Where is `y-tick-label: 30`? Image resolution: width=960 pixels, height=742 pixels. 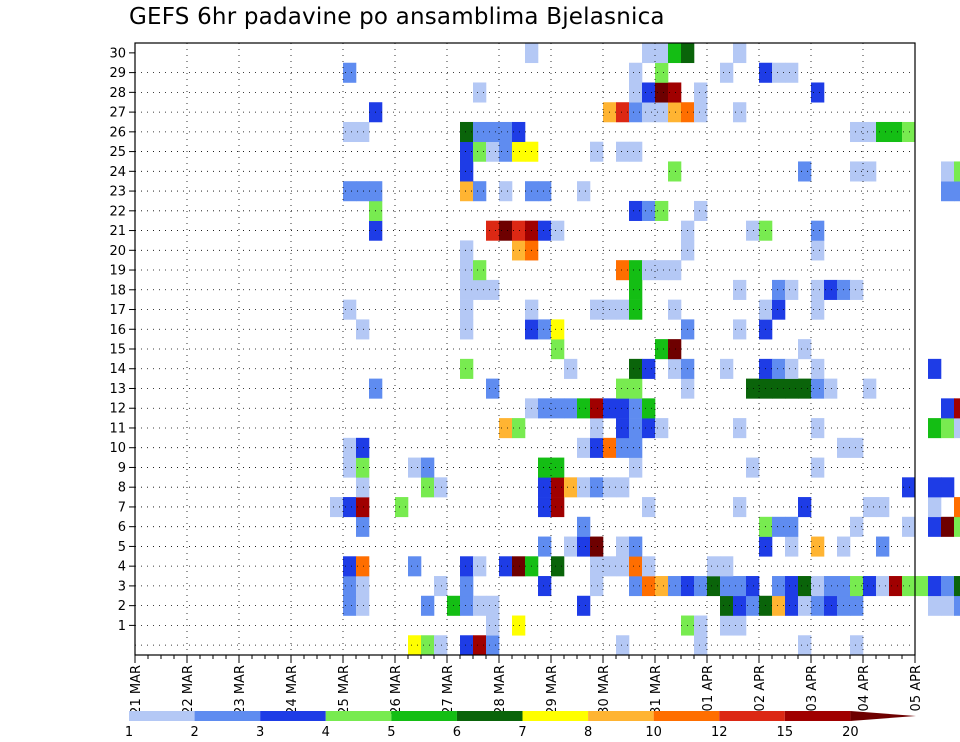
y-tick-label: 30 is located at coordinates (117, 53).